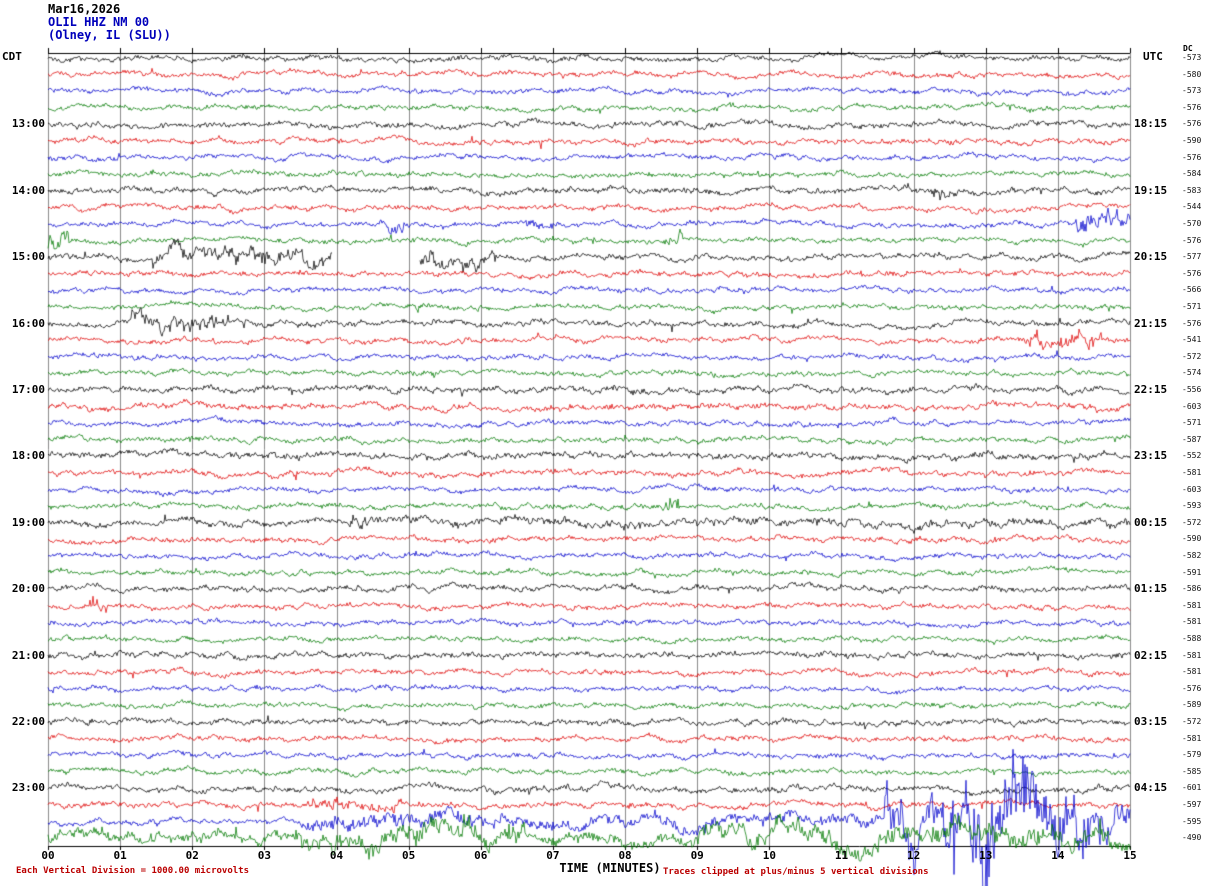 The width and height of the screenshot is (1210, 886). I want to click on dc-value-label: -586, so click(1192, 589).